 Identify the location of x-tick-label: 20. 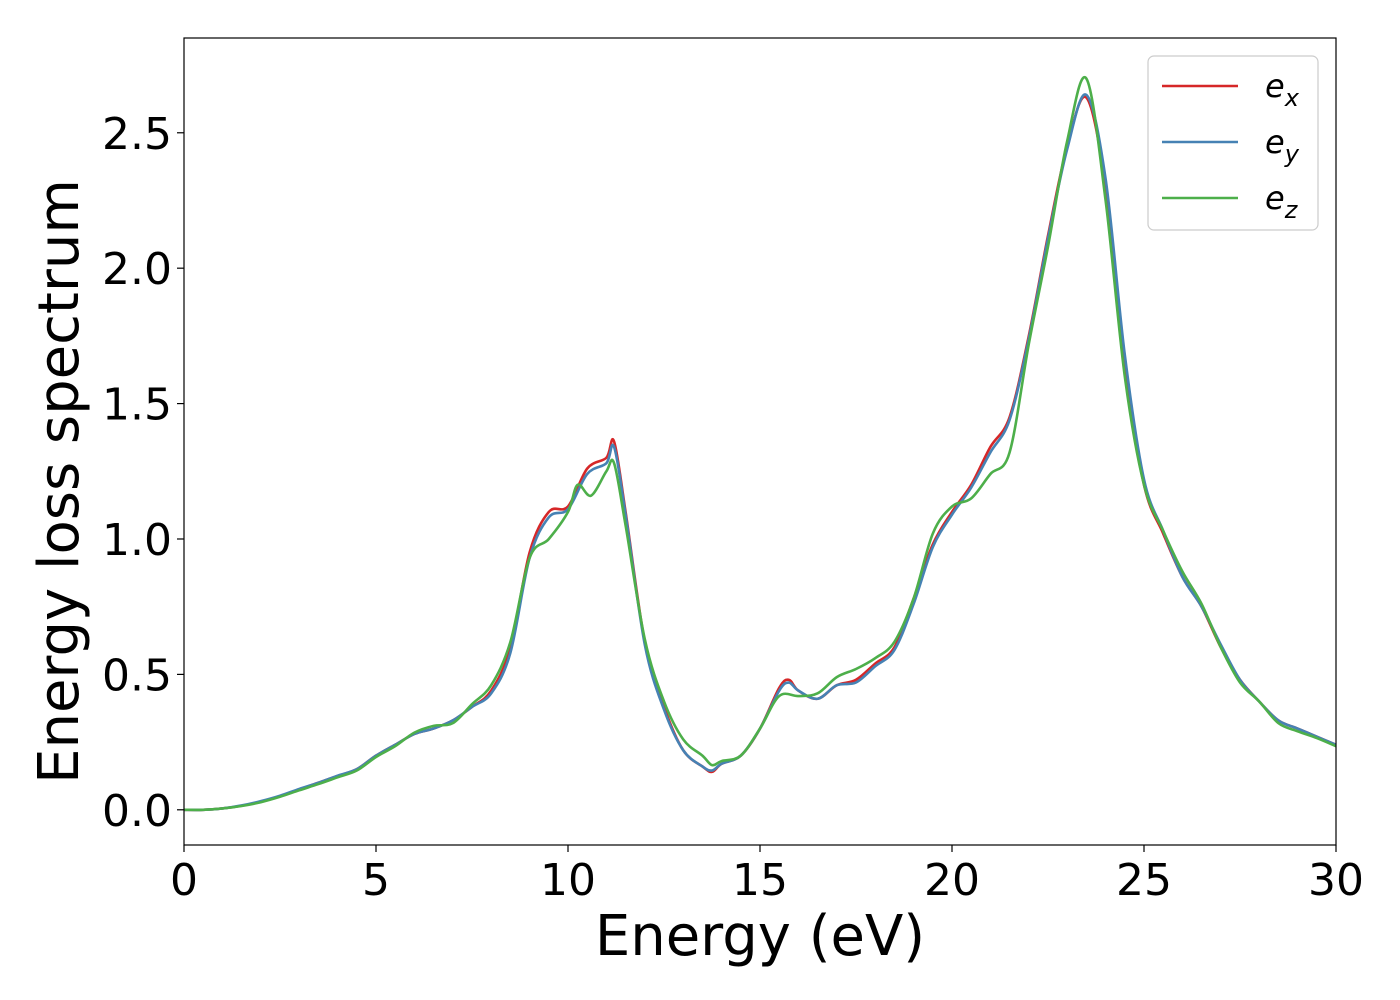
(952, 880).